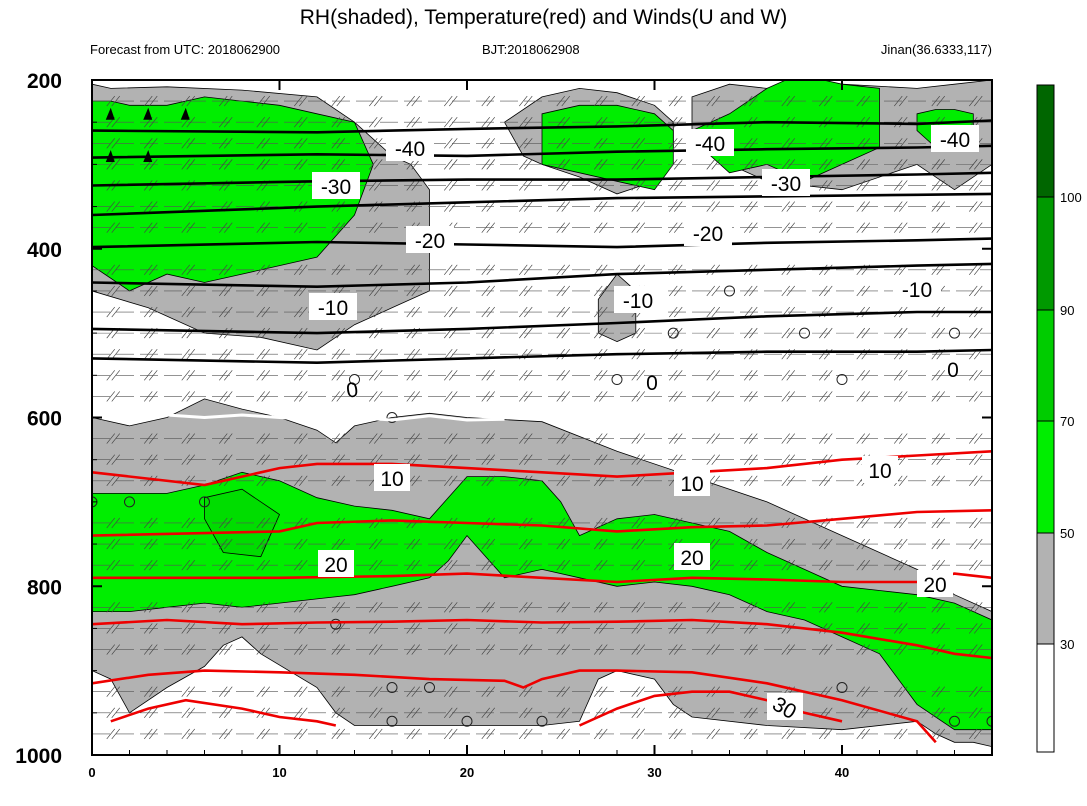  Describe the element at coordinates (44, 419) in the screenshot. I see `y-tick-label-2: 600` at that location.